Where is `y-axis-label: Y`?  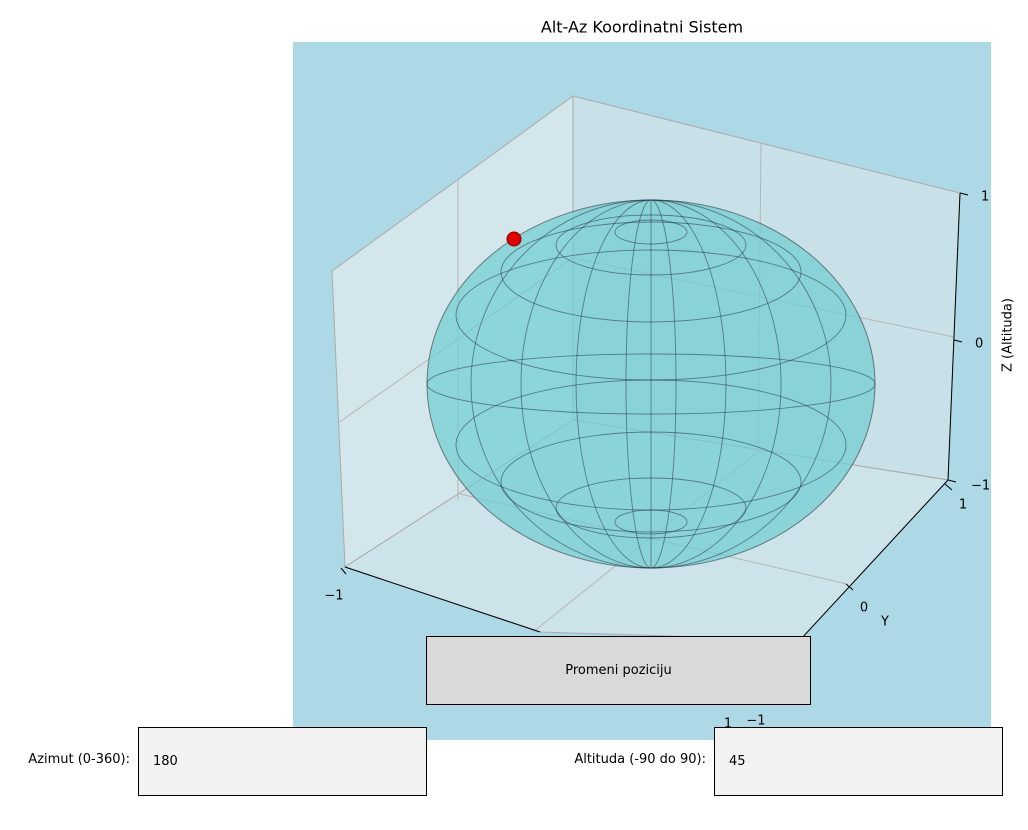
y-axis-label: Y is located at coordinates (884, 622).